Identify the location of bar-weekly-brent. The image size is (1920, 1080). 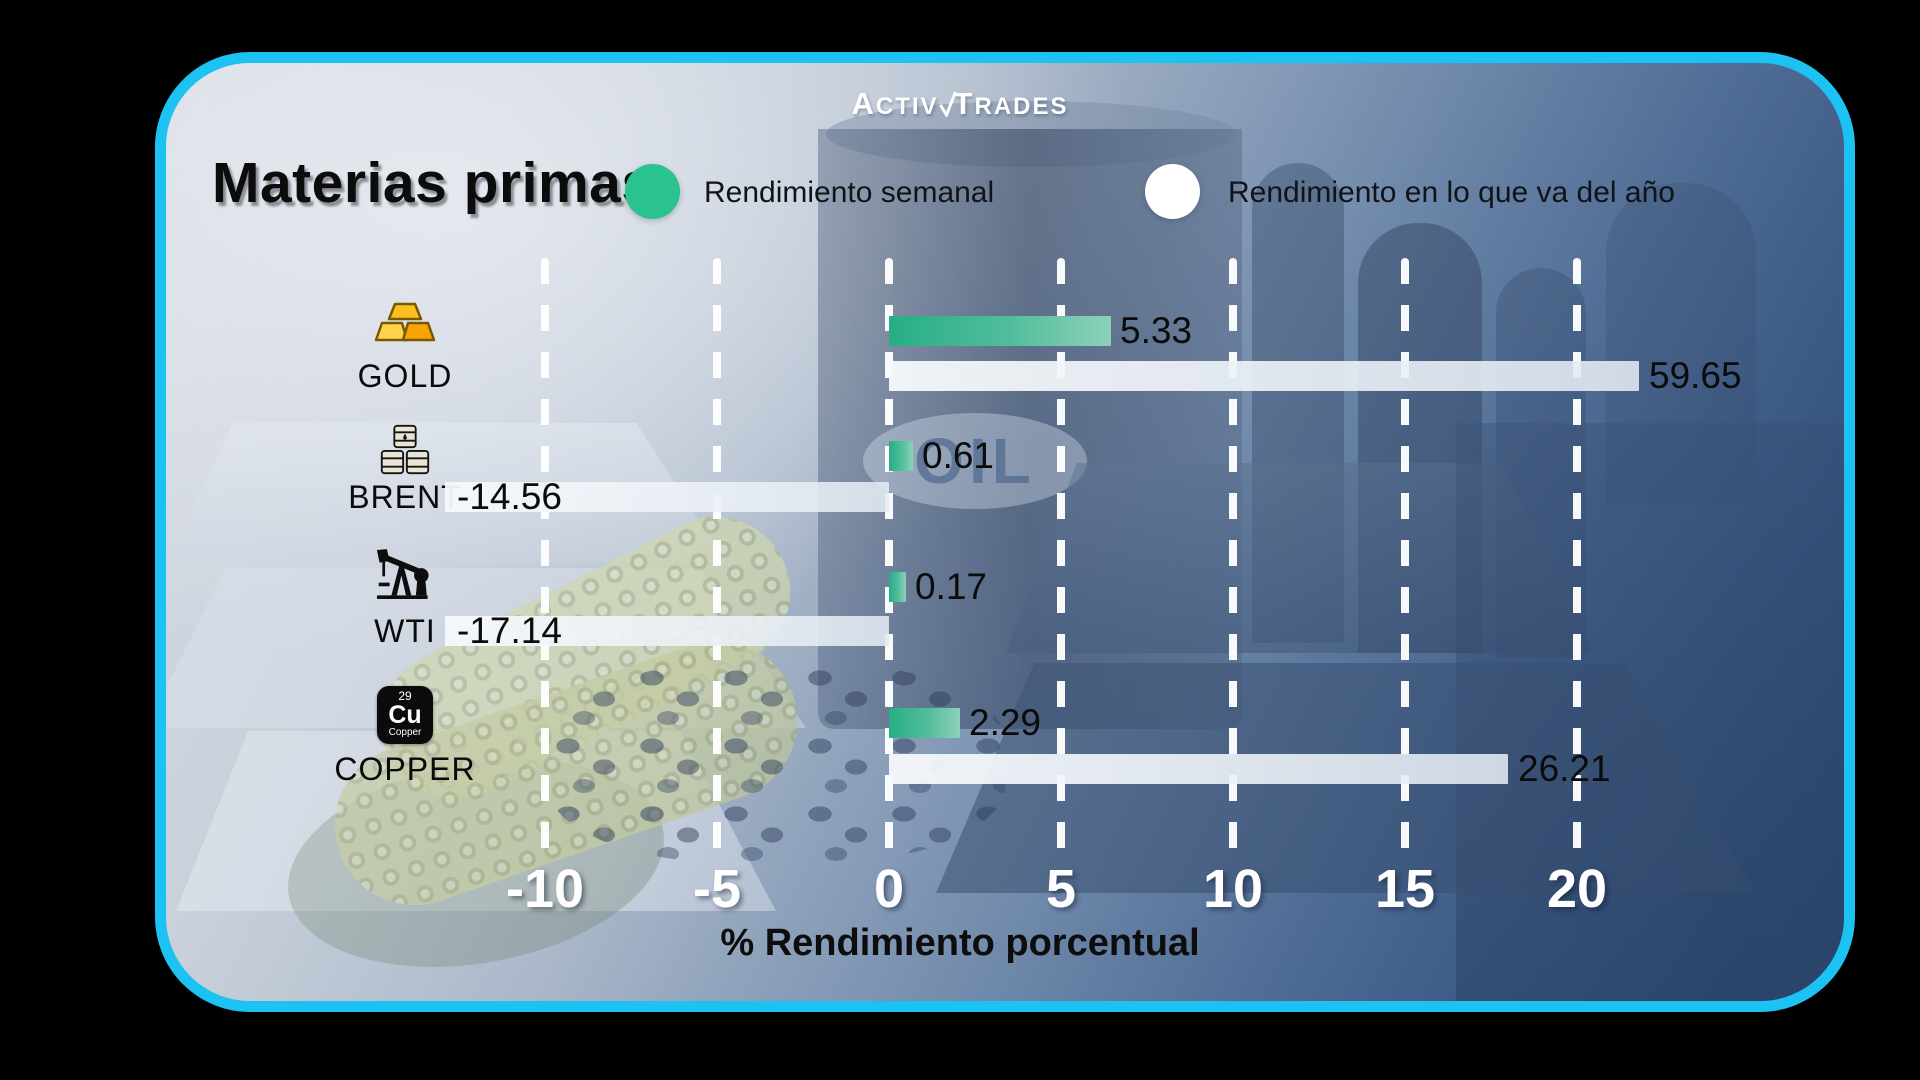
(901, 456).